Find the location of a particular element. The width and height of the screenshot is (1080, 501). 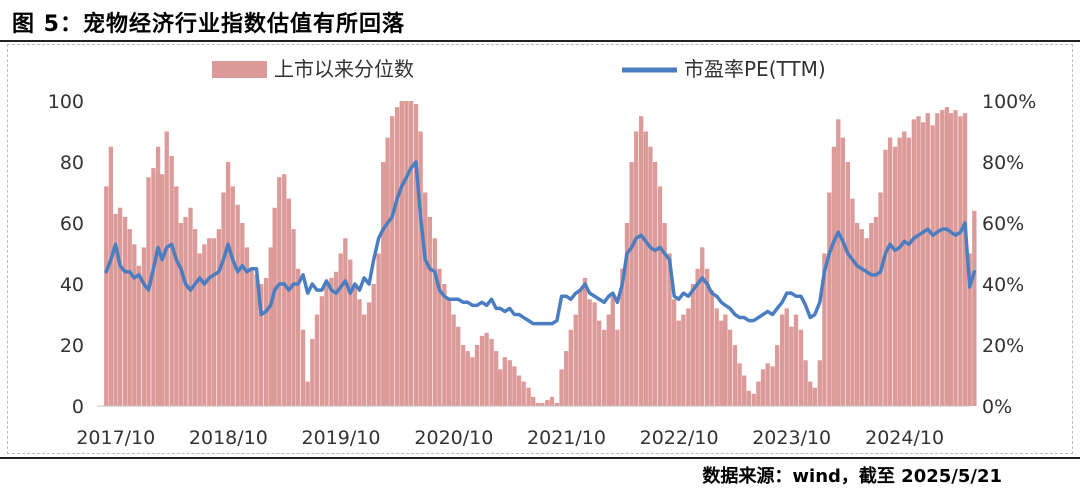

y-right-tick-label: 60% is located at coordinates (1003, 224).